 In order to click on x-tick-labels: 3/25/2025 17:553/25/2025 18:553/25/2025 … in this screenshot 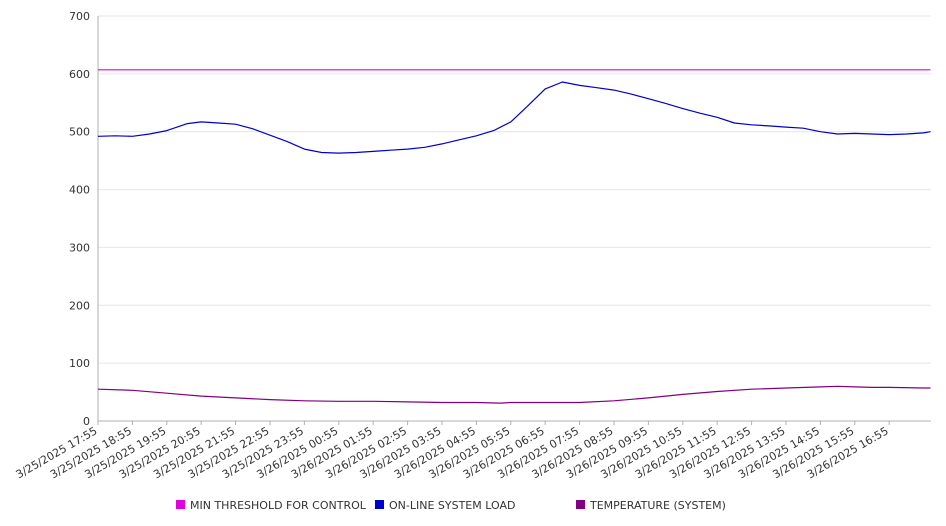, I will do `click(452, 452)`.